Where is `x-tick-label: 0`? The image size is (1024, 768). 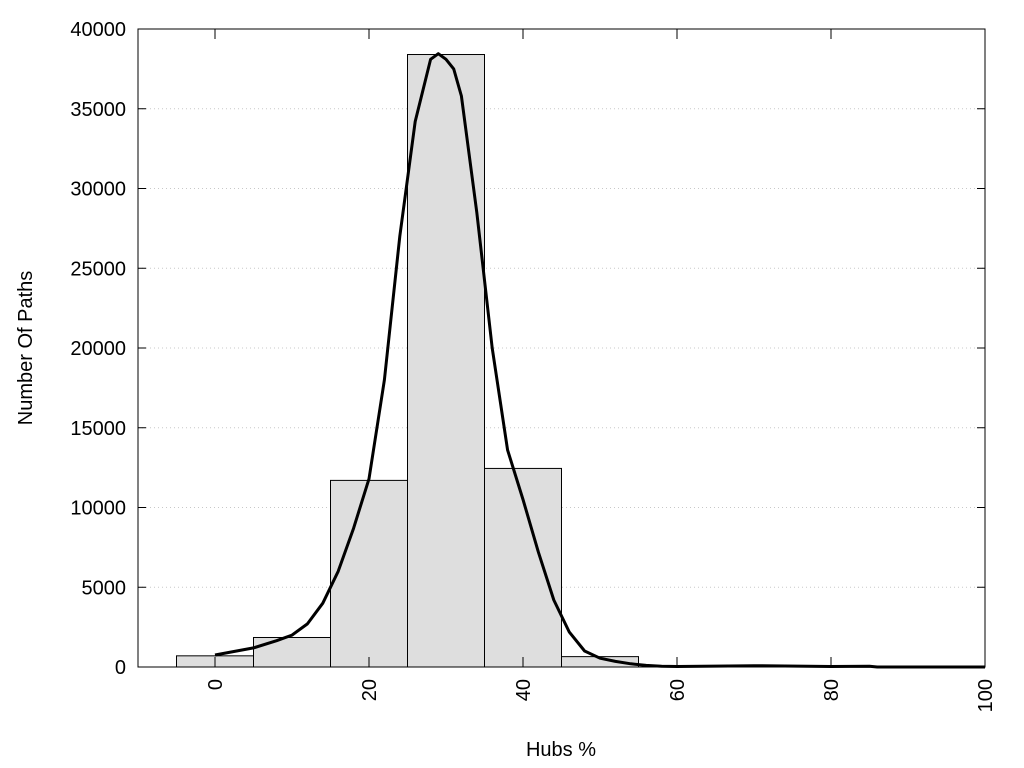 x-tick-label: 0 is located at coordinates (216, 684).